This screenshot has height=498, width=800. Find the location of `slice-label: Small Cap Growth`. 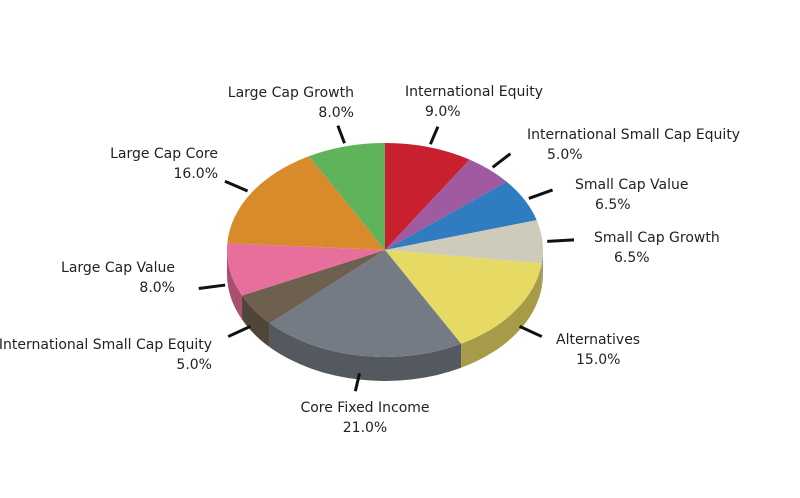

slice-label: Small Cap Growth is located at coordinates (657, 238).